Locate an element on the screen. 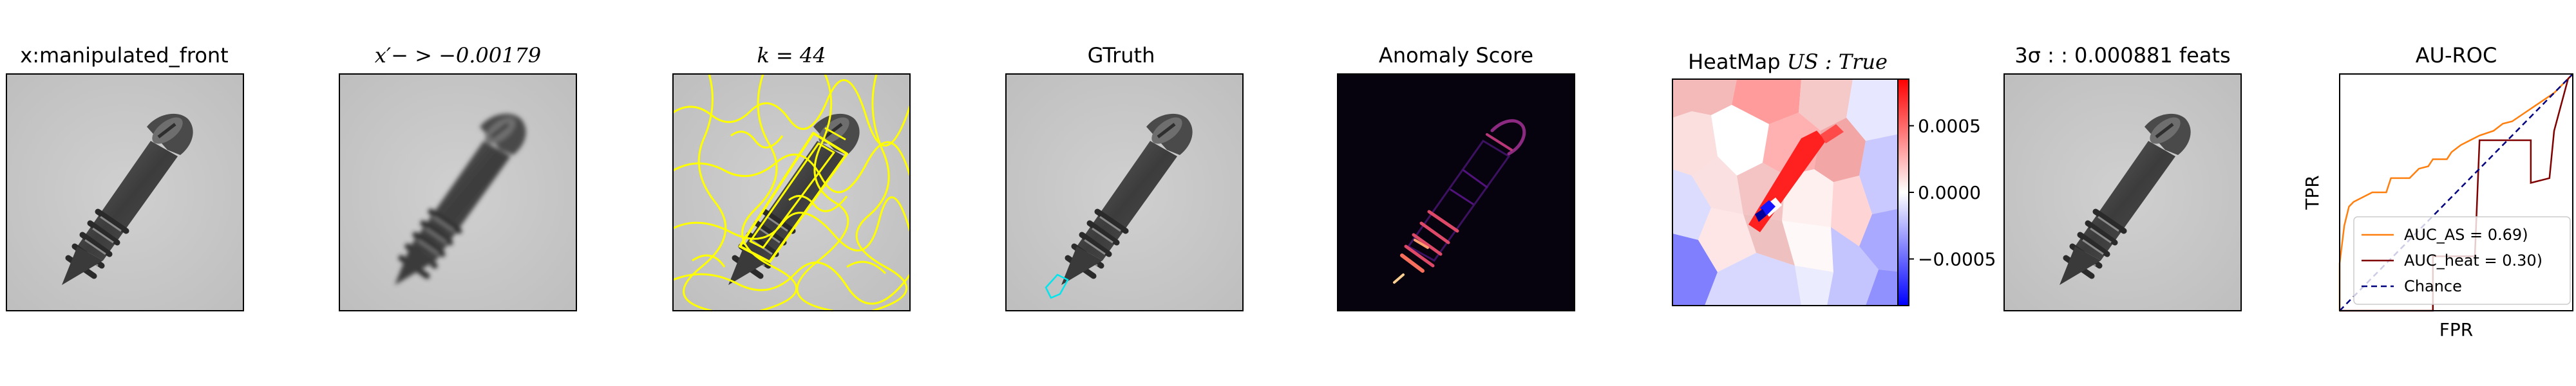 This screenshot has width=2576, height=386. chart-title: AU-ROC is located at coordinates (2456, 55).